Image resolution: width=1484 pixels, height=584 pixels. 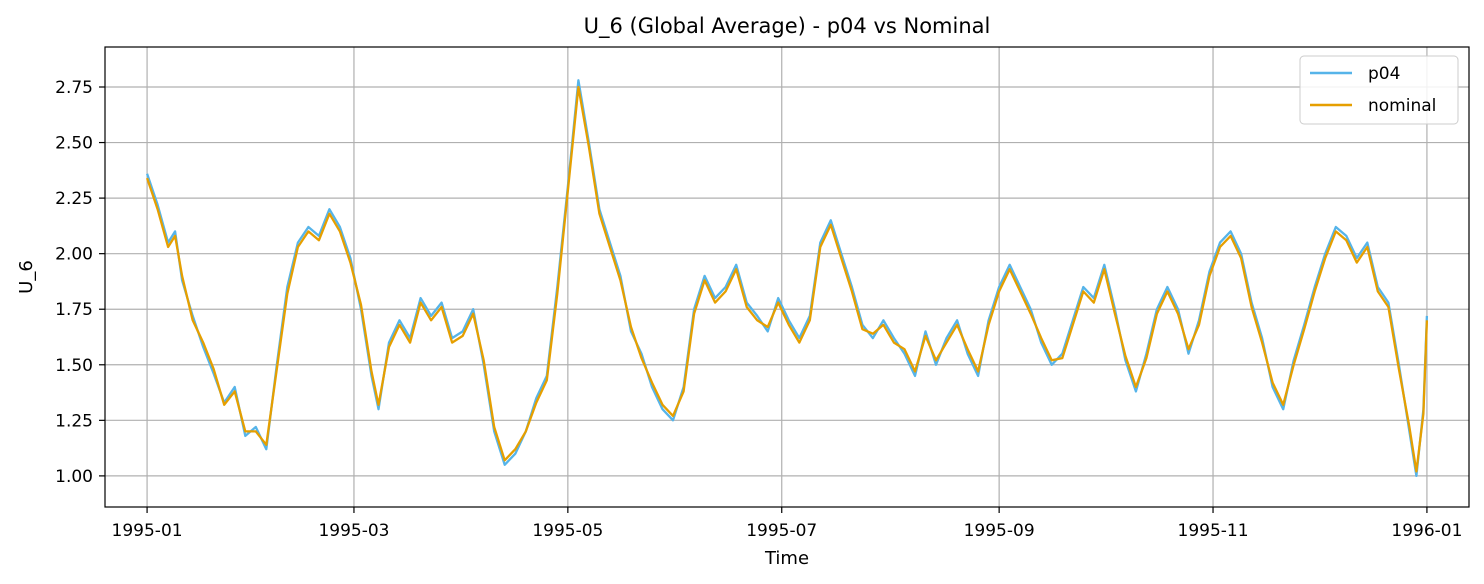 What do you see at coordinates (1379, 90) in the screenshot?
I see `legend: p04 nominal` at bounding box center [1379, 90].